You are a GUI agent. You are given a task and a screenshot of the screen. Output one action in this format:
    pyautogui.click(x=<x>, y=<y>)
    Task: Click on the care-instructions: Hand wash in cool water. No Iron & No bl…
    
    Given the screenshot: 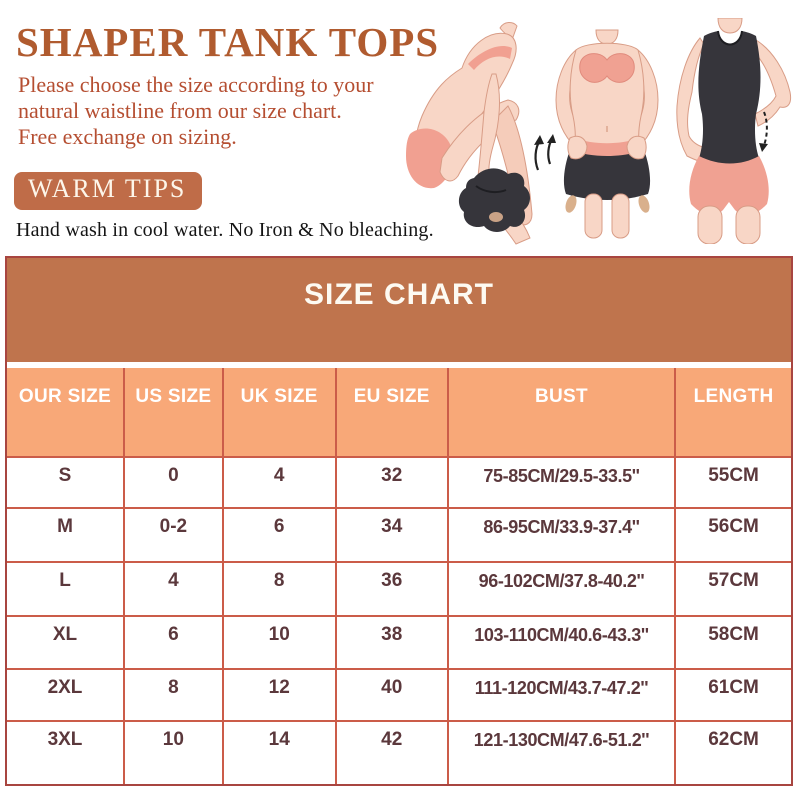 What is the action you would take?
    pyautogui.click(x=225, y=230)
    